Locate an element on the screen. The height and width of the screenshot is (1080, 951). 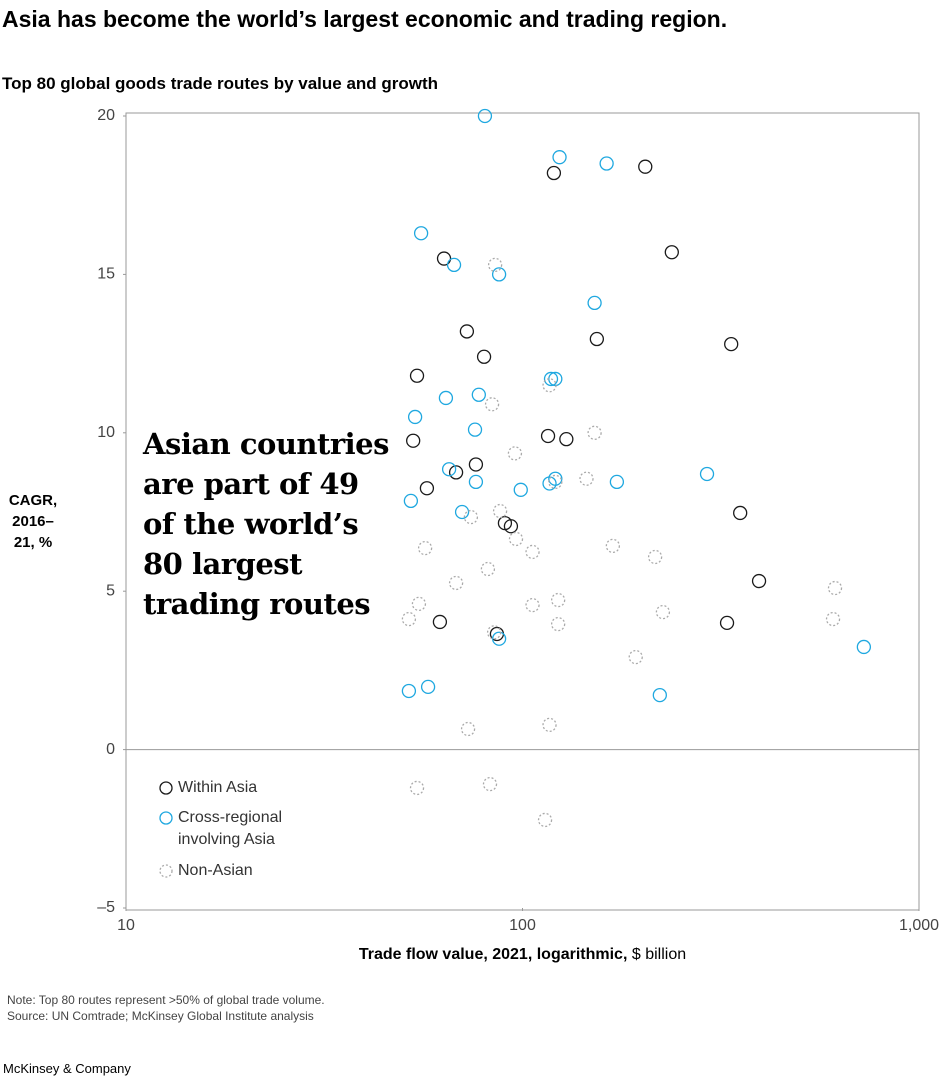
x-tick-label: 1,000 is located at coordinates (919, 925).